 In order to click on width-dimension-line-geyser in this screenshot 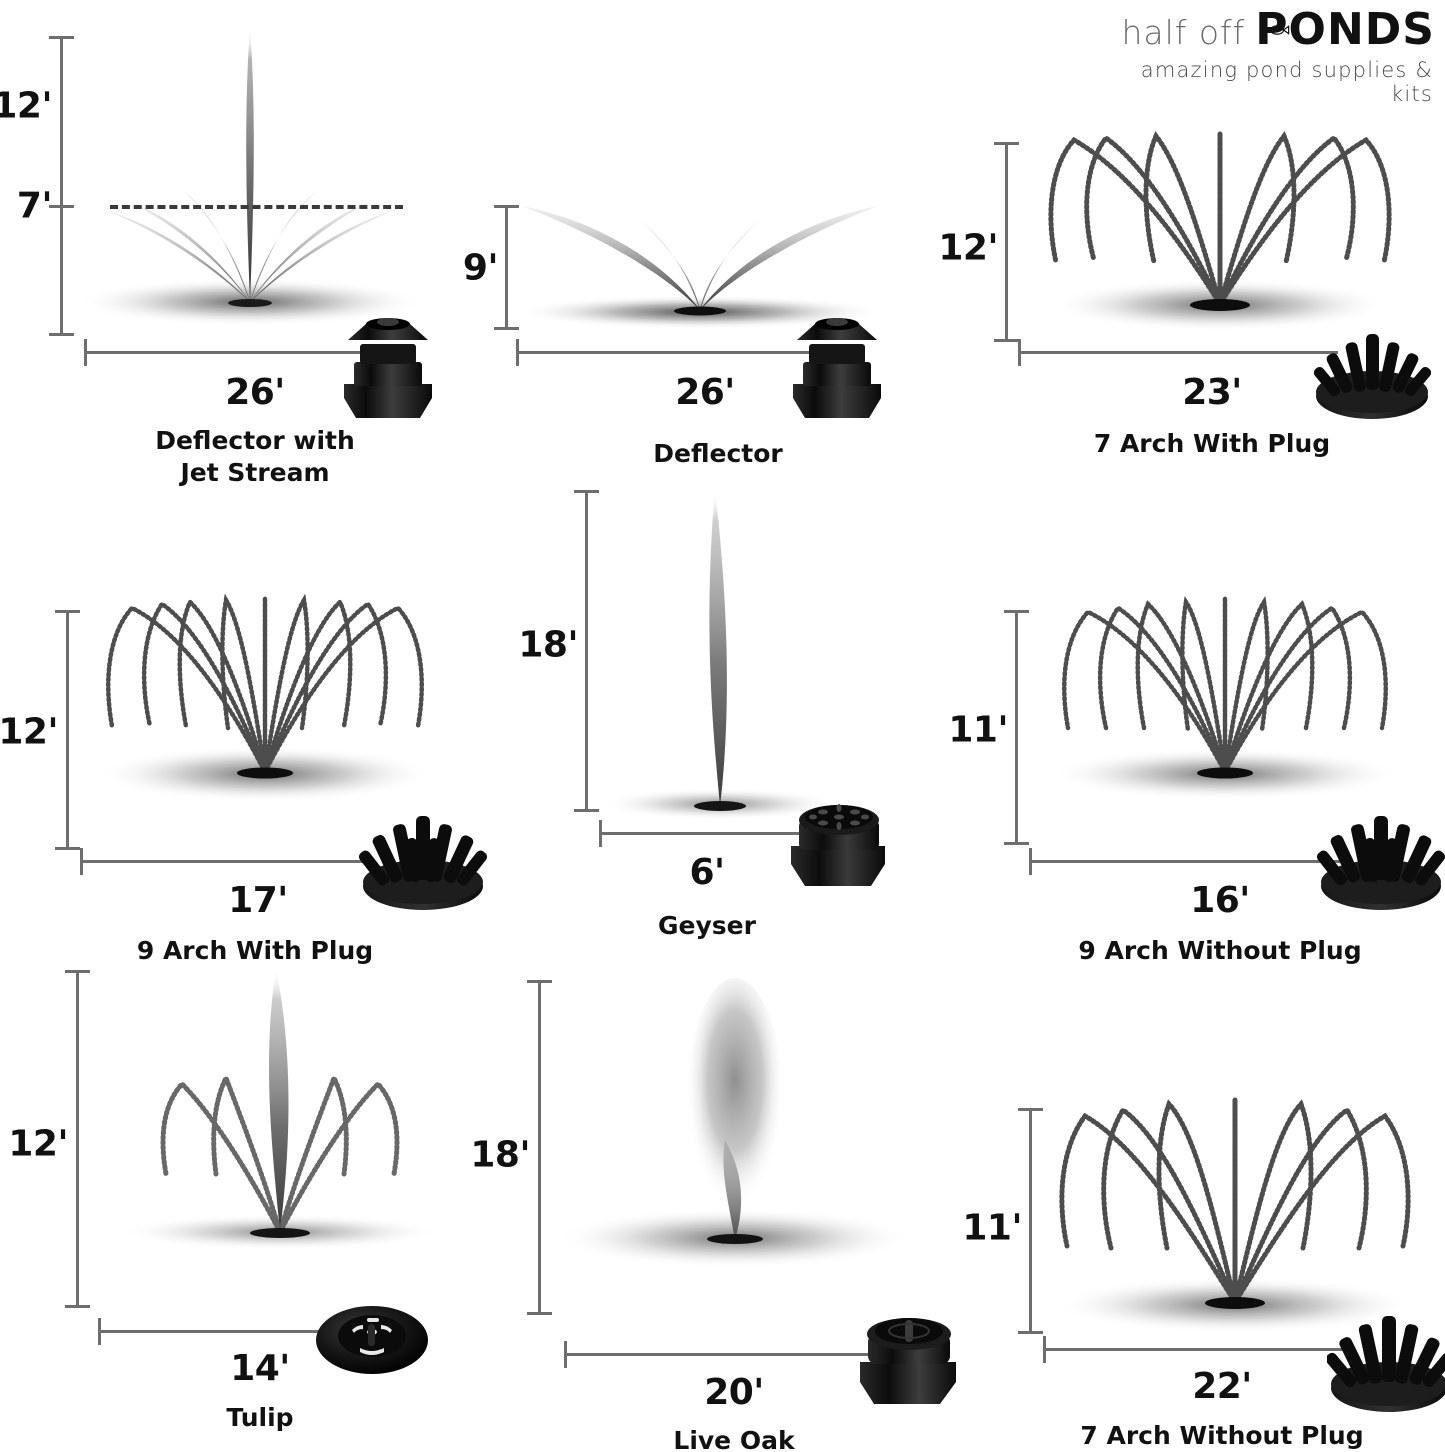, I will do `click(707, 833)`.